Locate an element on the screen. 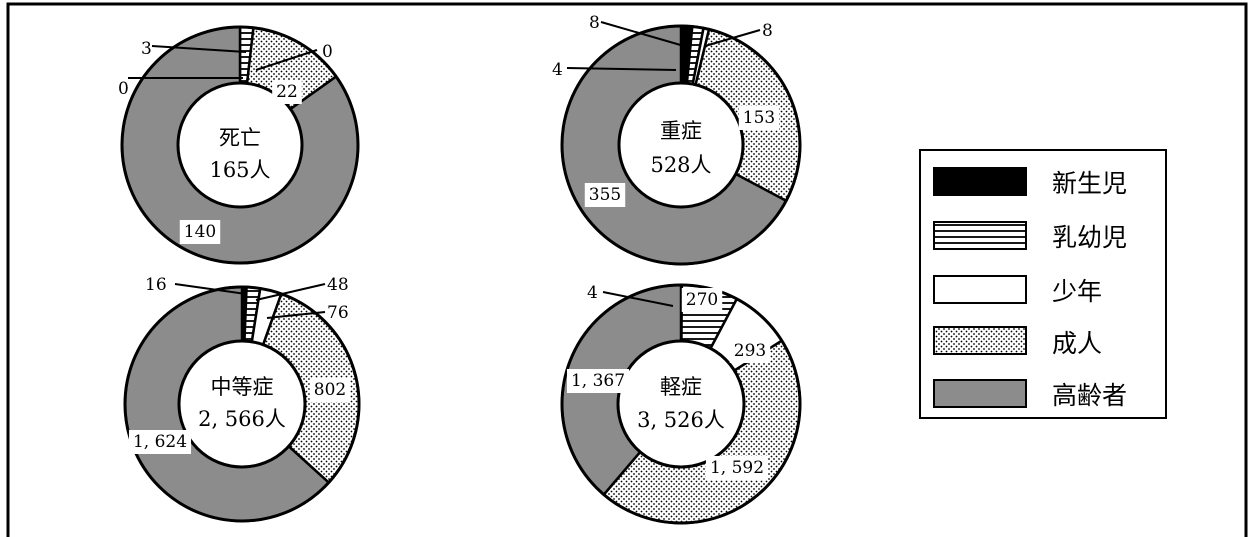  value-label-moderate-youth: 76 is located at coordinates (338, 313).